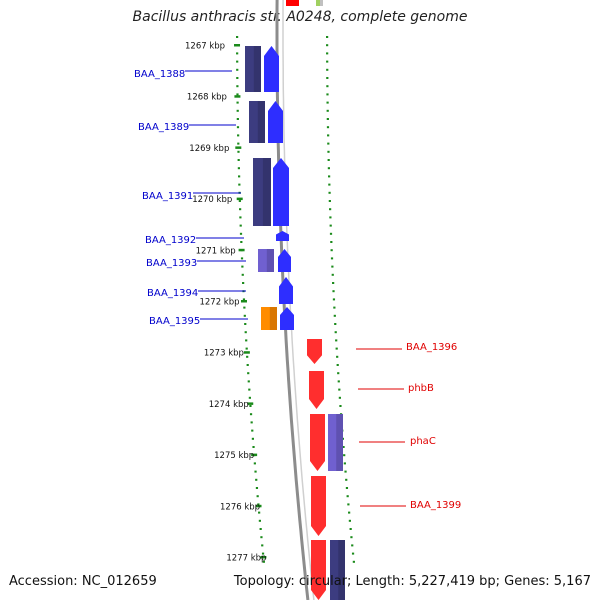 The image size is (600, 600). Describe the element at coordinates (275, 122) in the screenshot. I see `gene-arrow-1389-shine` at that location.